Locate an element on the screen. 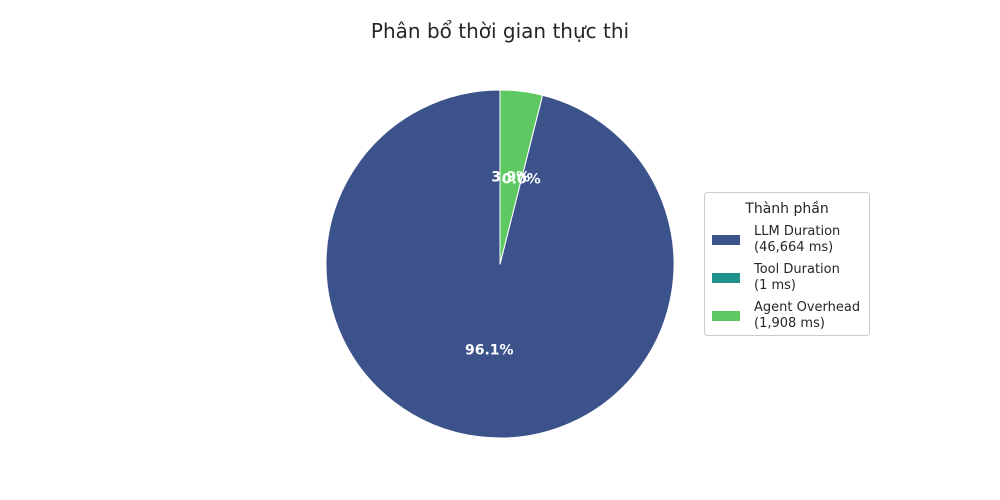  pie-percent-label: 96.1% is located at coordinates (489, 350).